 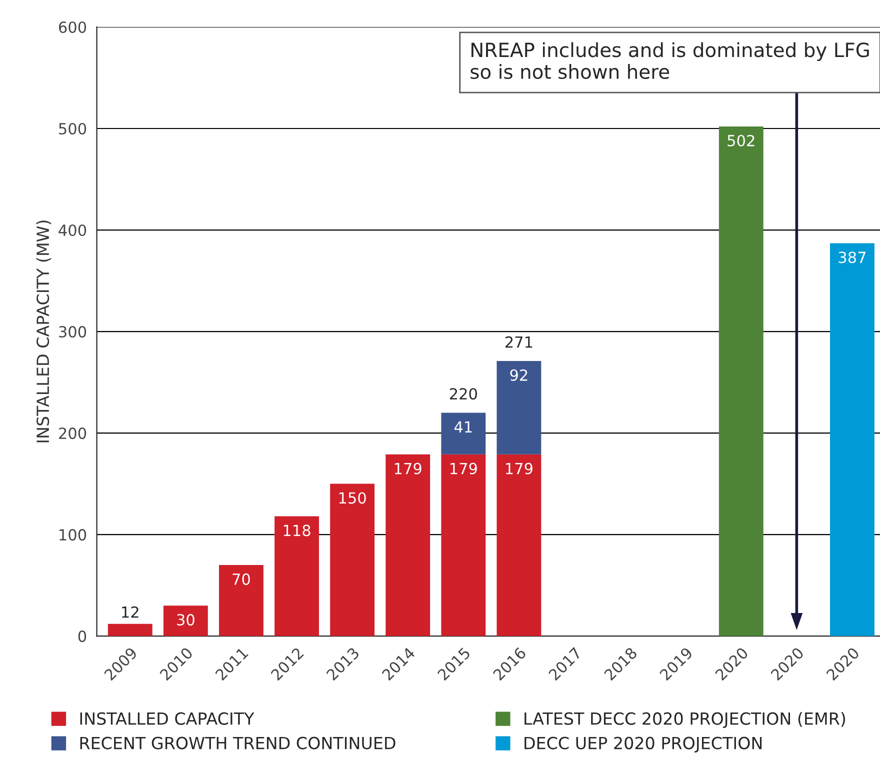 What do you see at coordinates (72, 128) in the screenshot?
I see `y-tick-label: 500` at bounding box center [72, 128].